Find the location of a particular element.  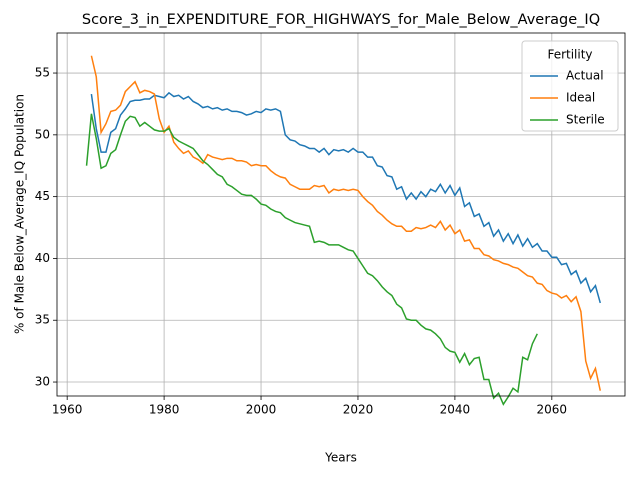

legend-title: Fertility is located at coordinates (569, 55).